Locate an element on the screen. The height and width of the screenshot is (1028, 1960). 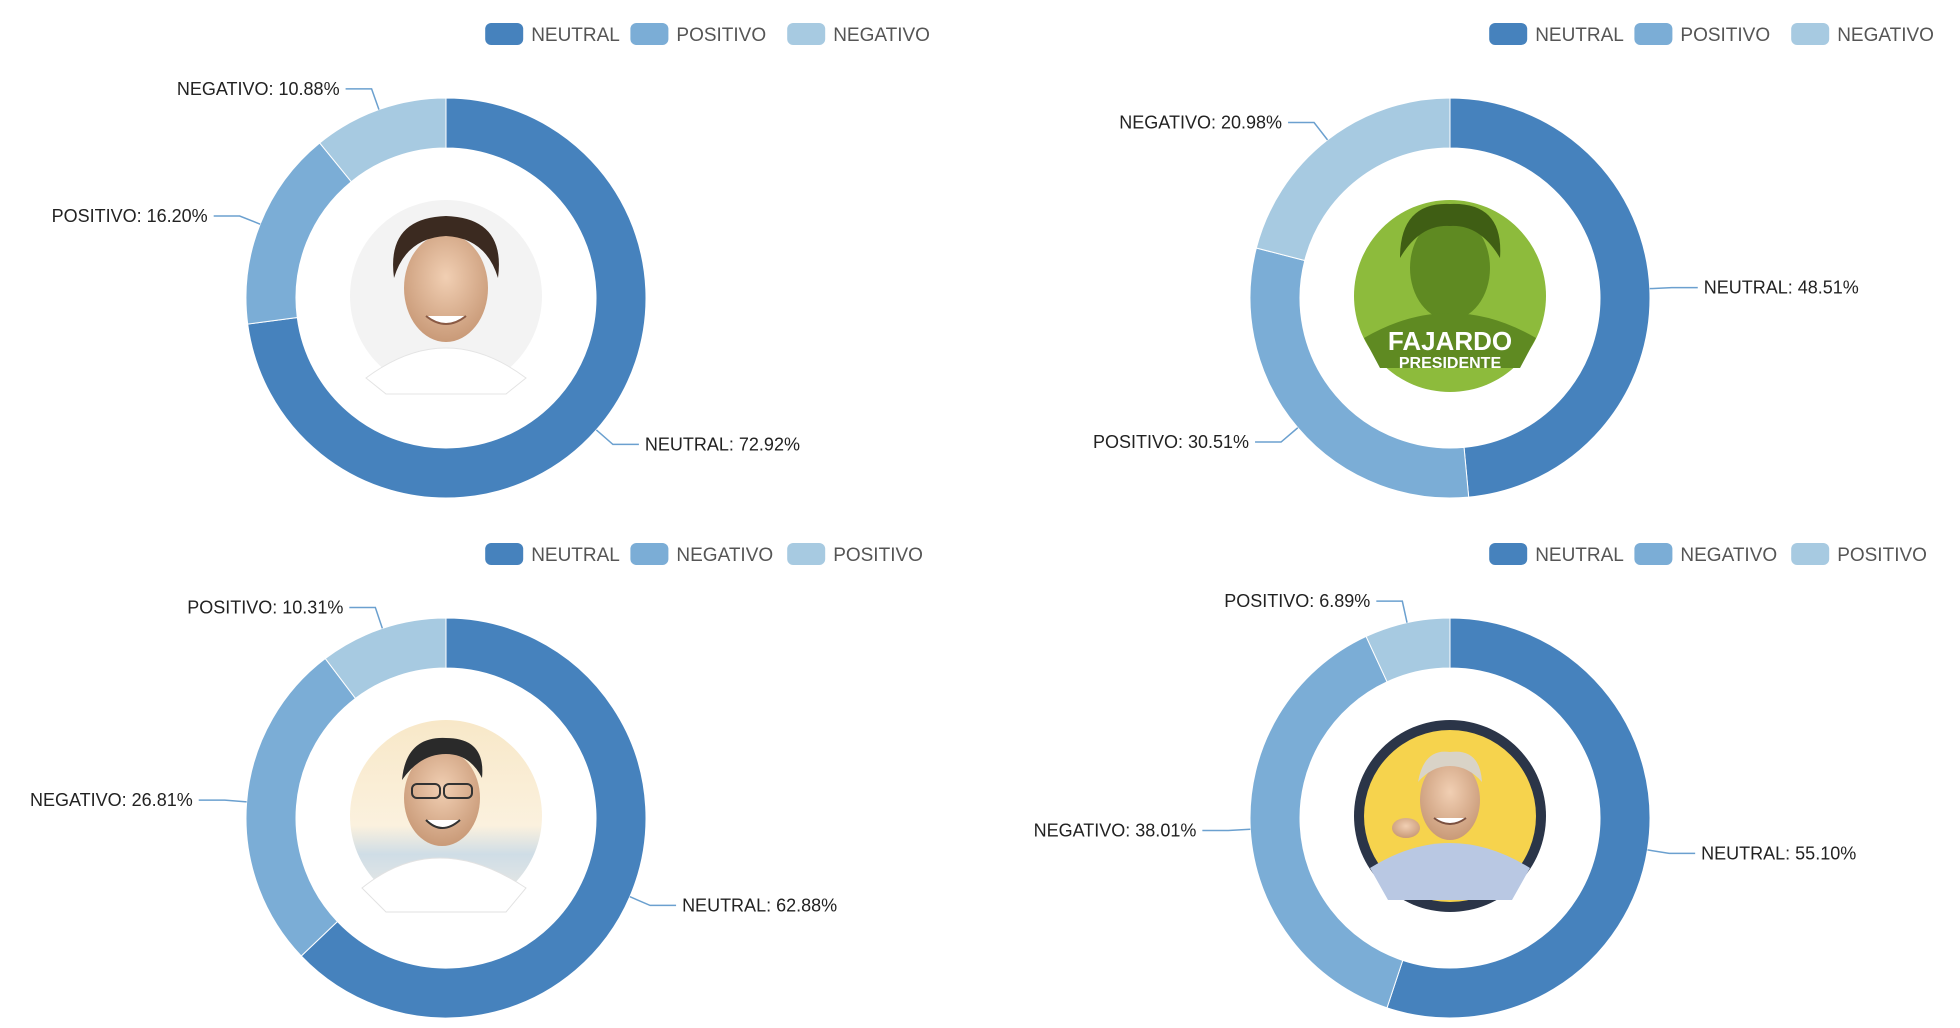
poster-title: FAJARDO is located at coordinates (1450, 341).